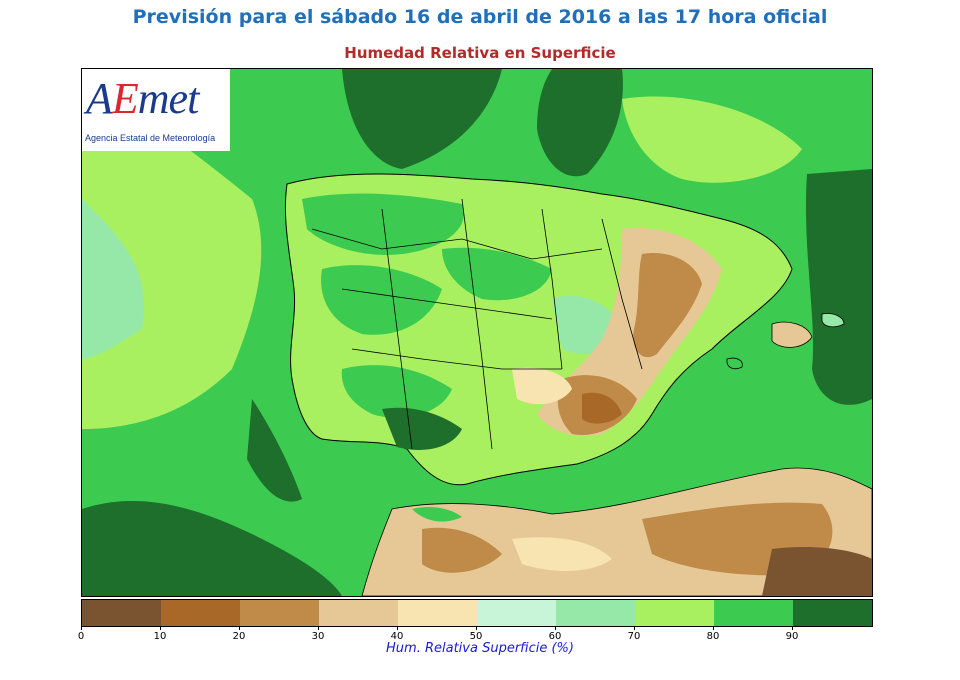 The height and width of the screenshot is (680, 960). What do you see at coordinates (239, 636) in the screenshot?
I see `colorbar-tick-label: 20` at bounding box center [239, 636].